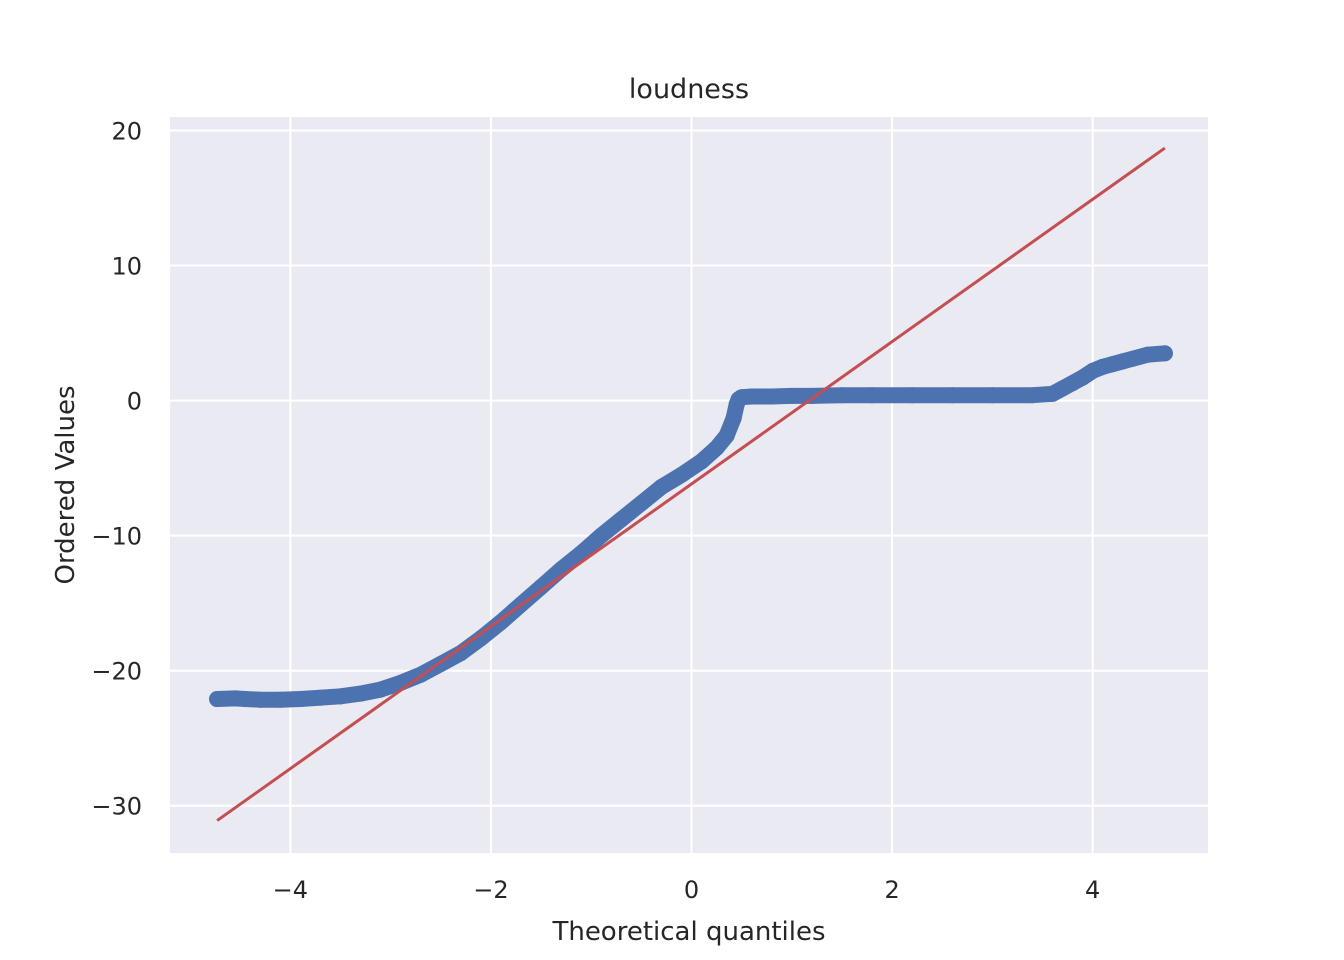 The height and width of the screenshot is (960, 1344). I want to click on y-tick-label: −10, so click(116, 537).